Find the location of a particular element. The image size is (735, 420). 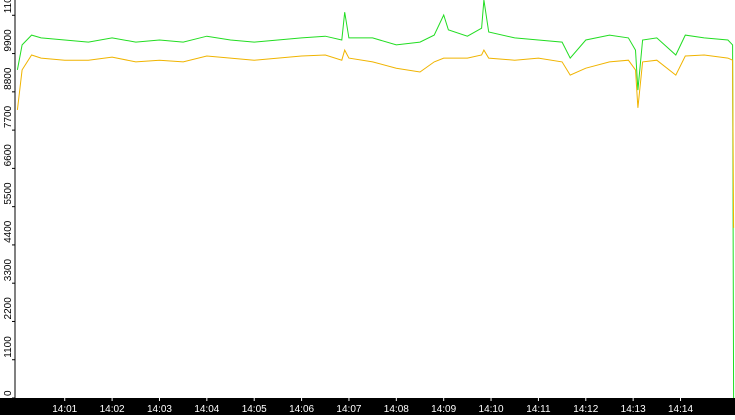

x-tick-label: 14:05 is located at coordinates (254, 409).